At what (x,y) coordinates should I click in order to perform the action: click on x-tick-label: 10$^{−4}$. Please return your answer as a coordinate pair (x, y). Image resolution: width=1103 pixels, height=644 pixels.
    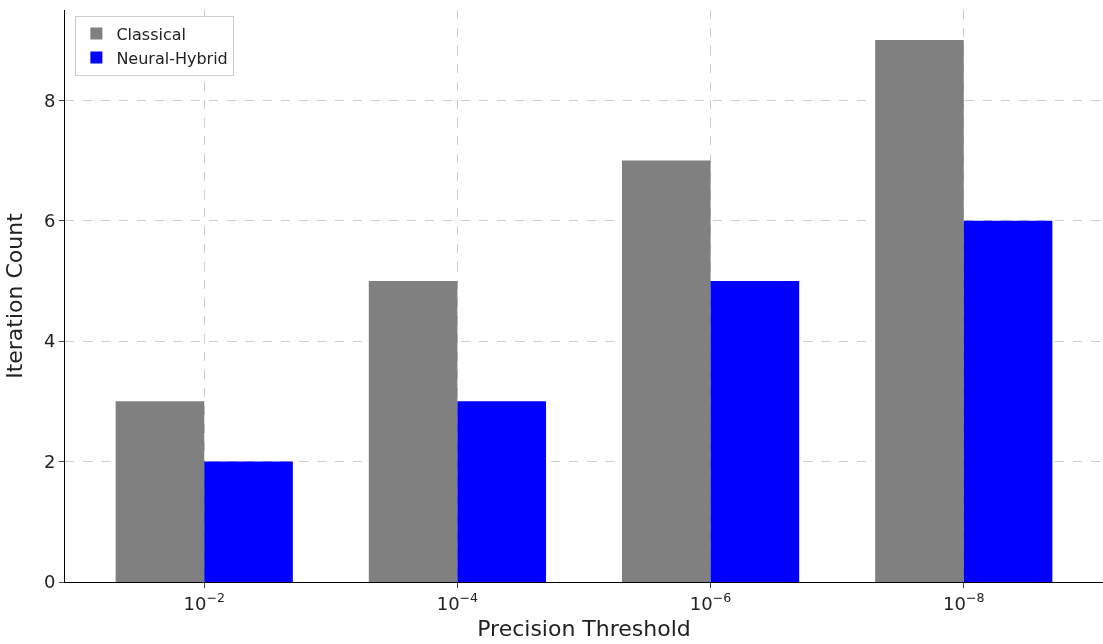
    Looking at the image, I should click on (457, 602).